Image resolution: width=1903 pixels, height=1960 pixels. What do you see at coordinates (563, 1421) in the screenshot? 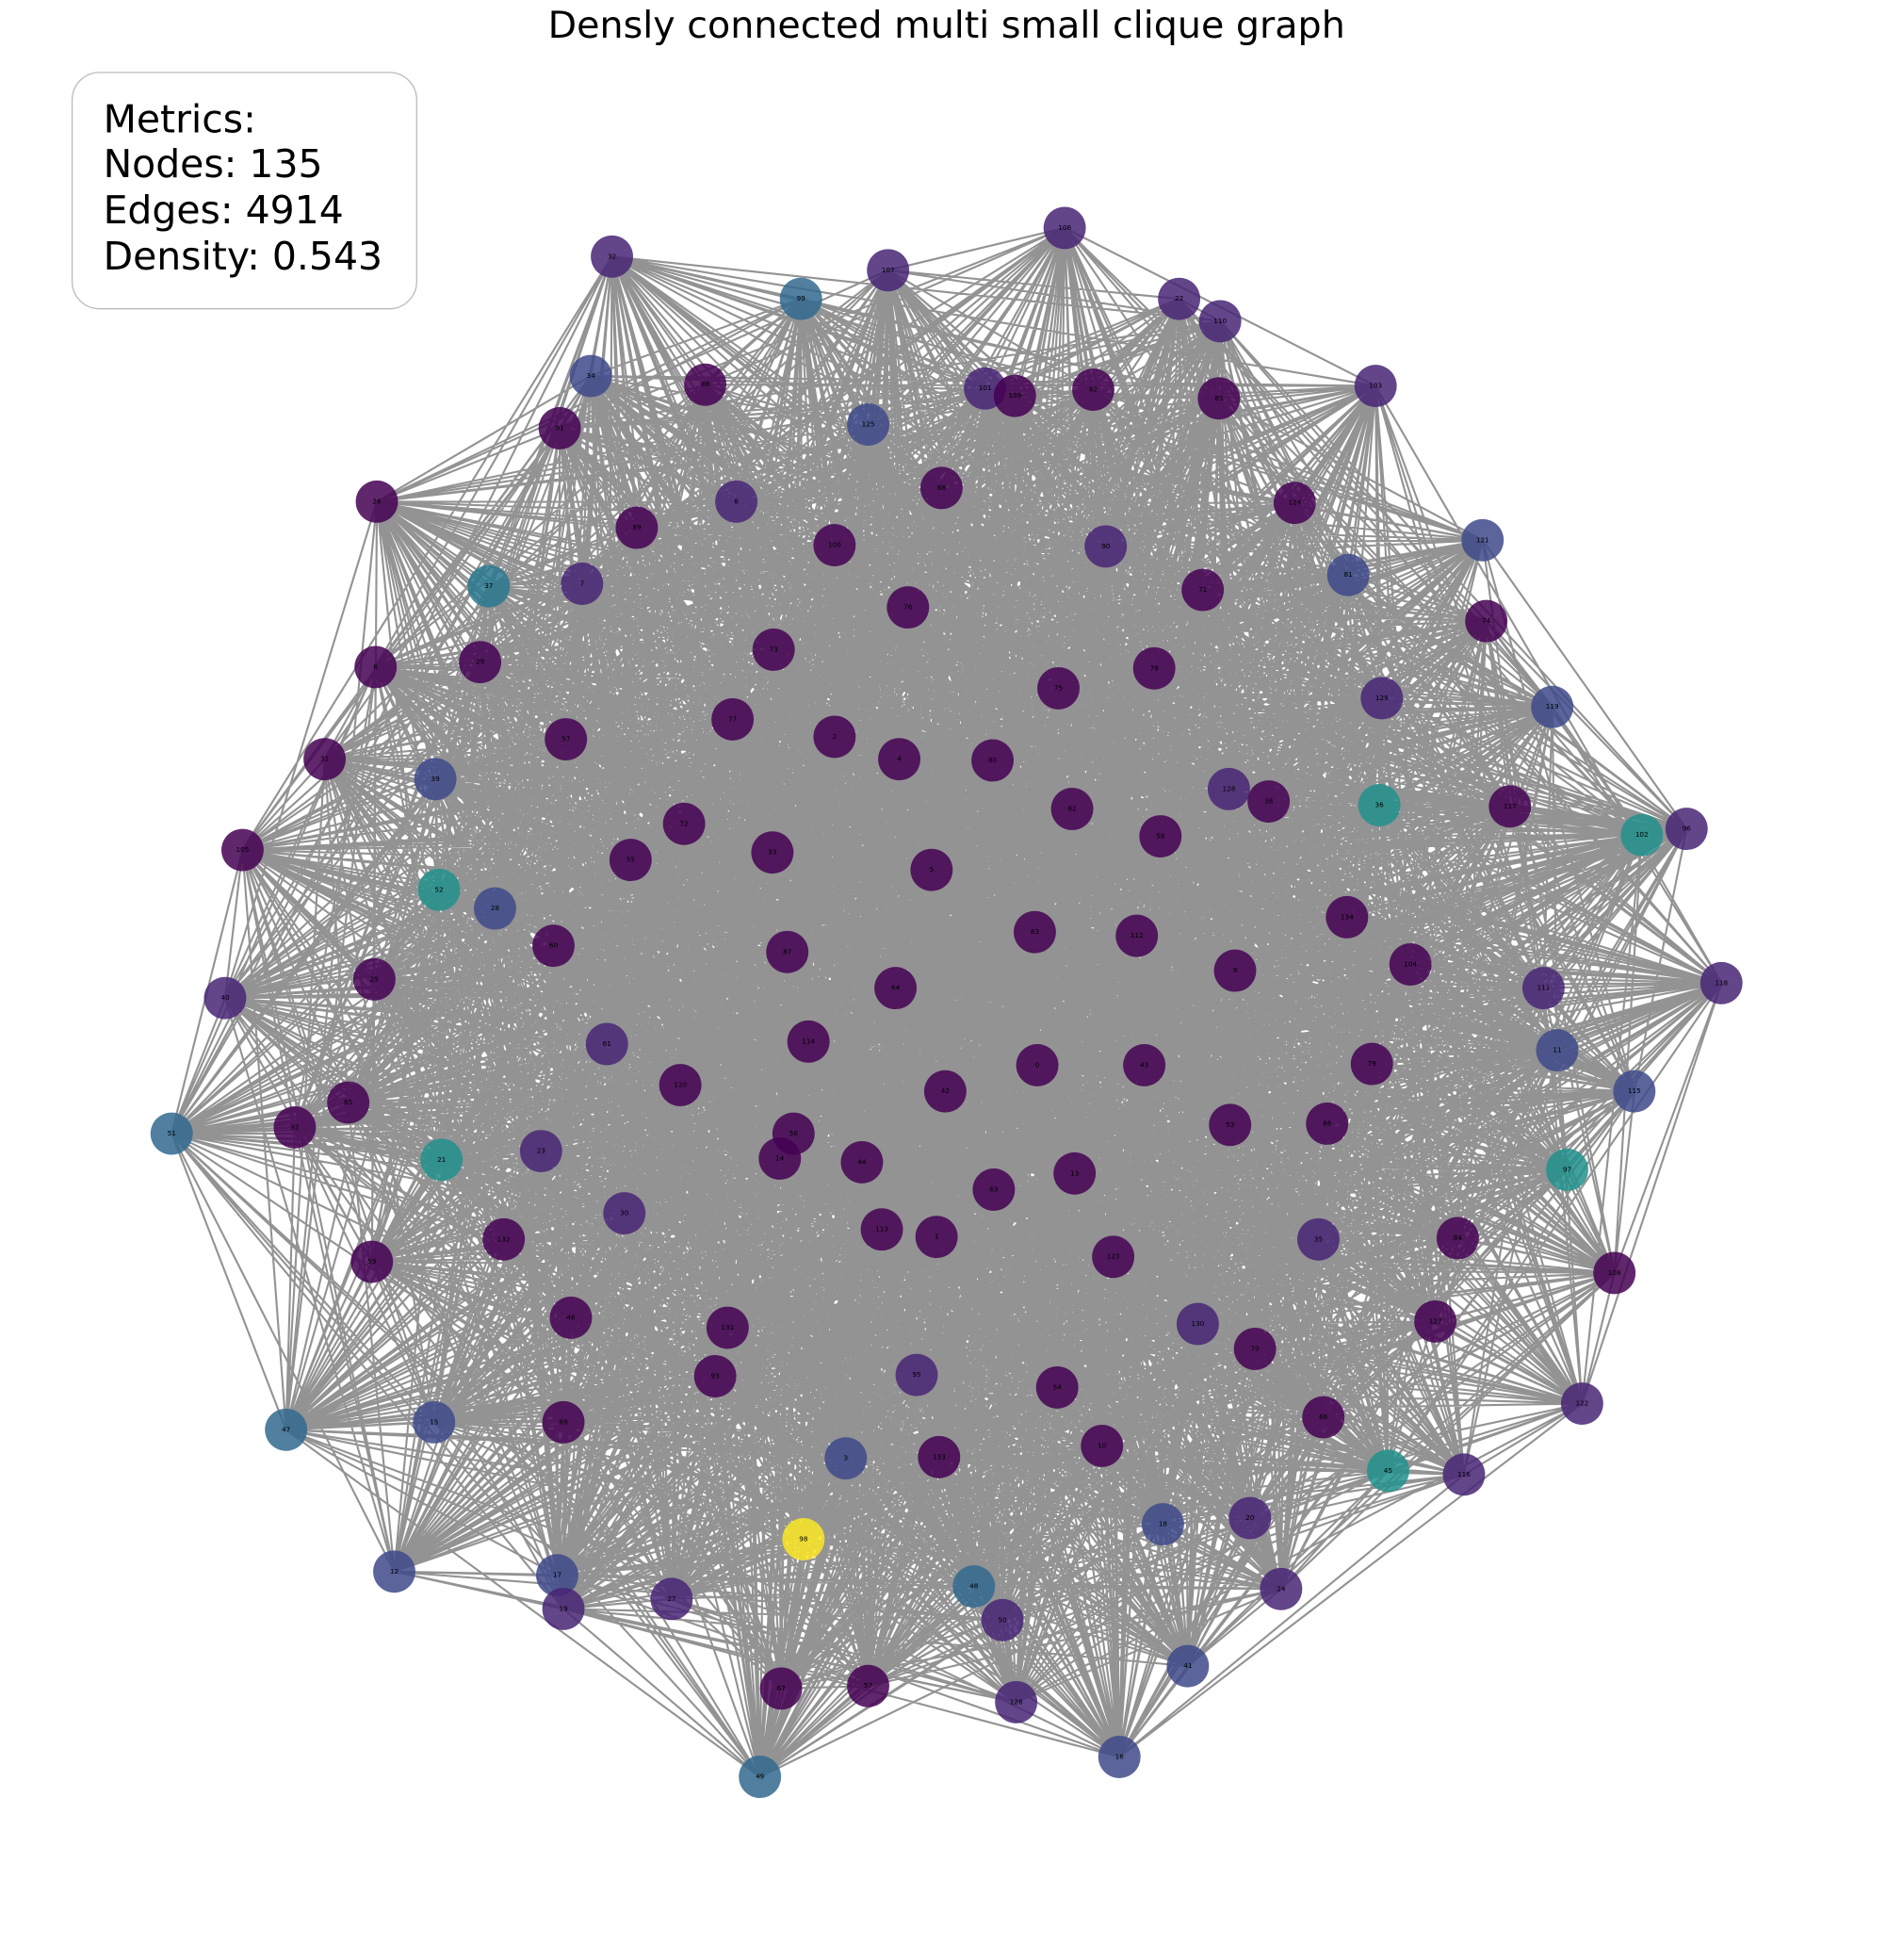
I see `node-label: 69` at bounding box center [563, 1421].